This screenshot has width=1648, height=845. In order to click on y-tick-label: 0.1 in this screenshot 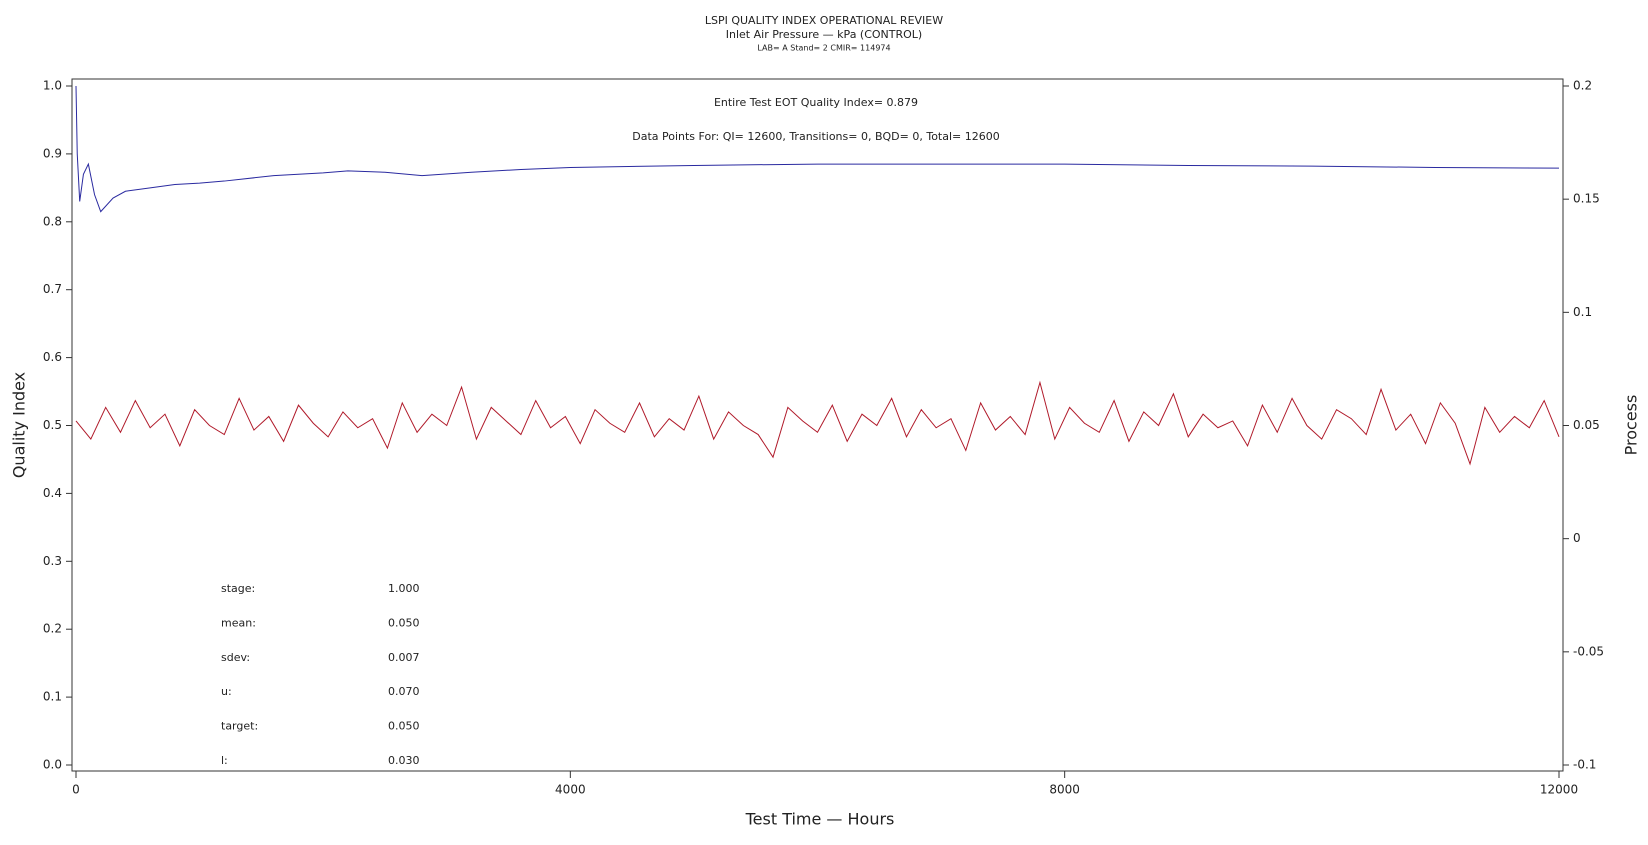, I will do `click(52, 697)`.